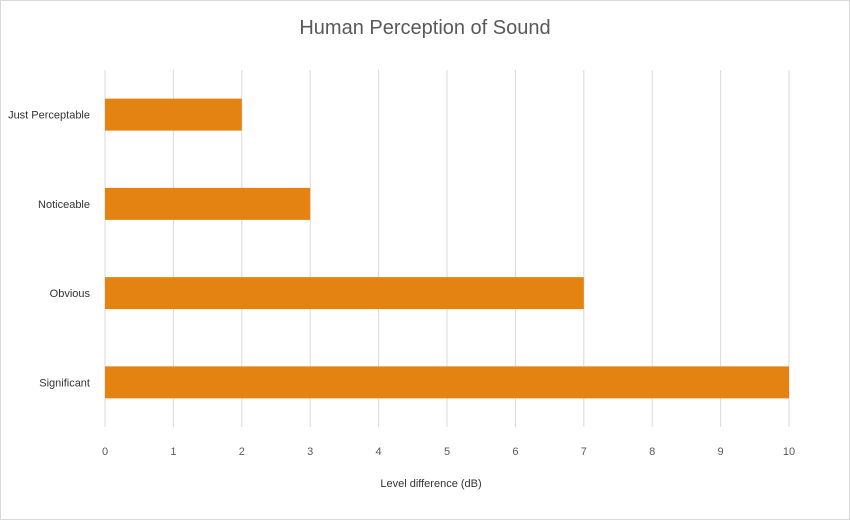  What do you see at coordinates (70, 294) in the screenshot?
I see `category-label: Obvious` at bounding box center [70, 294].